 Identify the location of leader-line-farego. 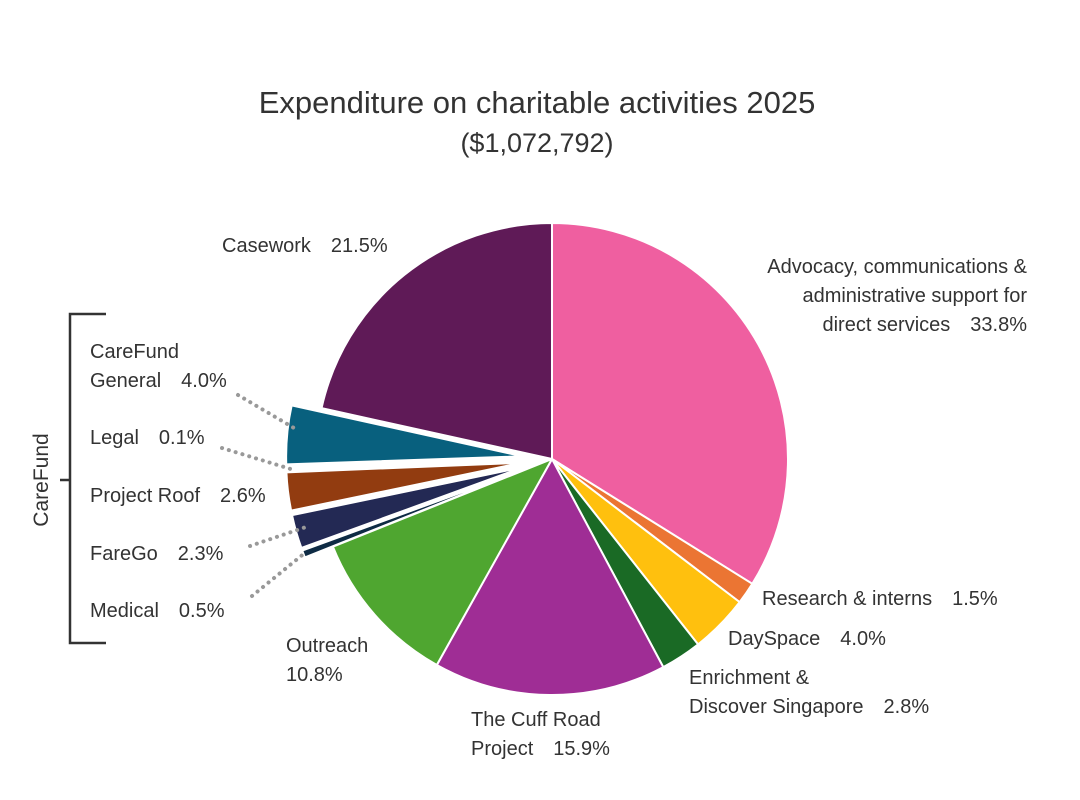
(278, 536).